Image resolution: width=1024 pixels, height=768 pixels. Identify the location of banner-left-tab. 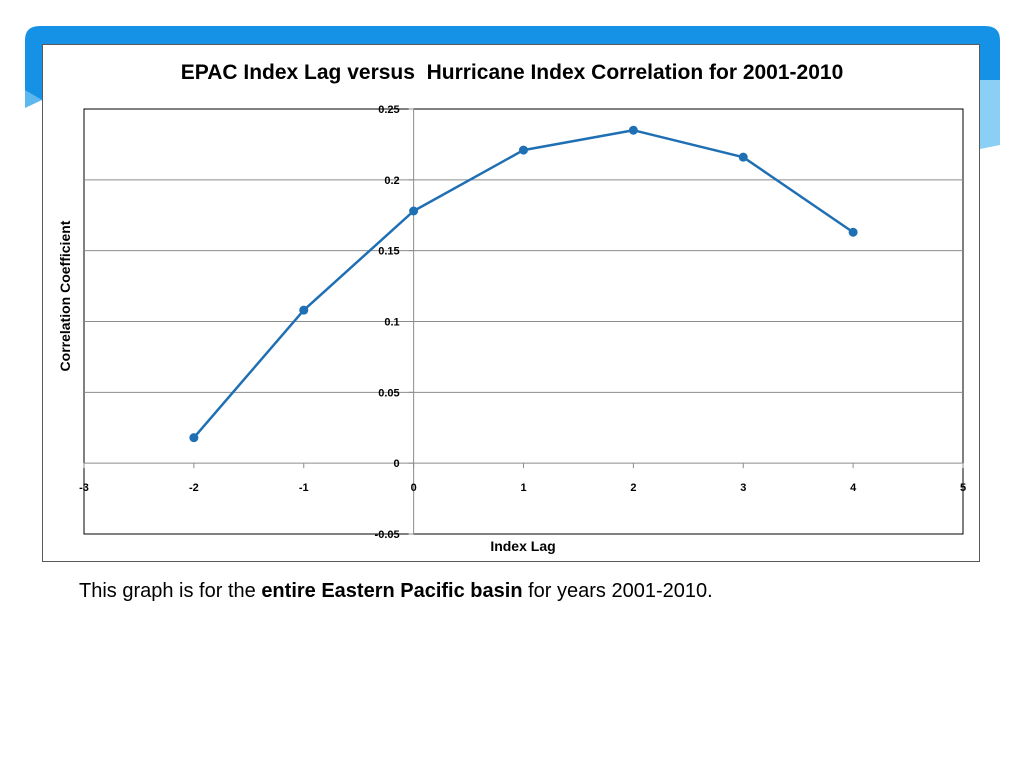
(33, 98).